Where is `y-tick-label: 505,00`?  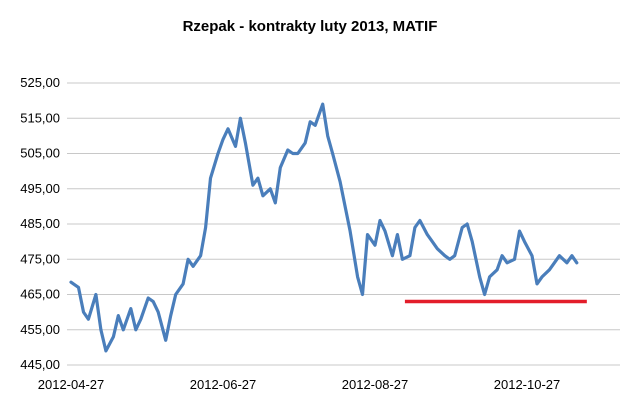
y-tick-label: 505,00 is located at coordinates (40, 153).